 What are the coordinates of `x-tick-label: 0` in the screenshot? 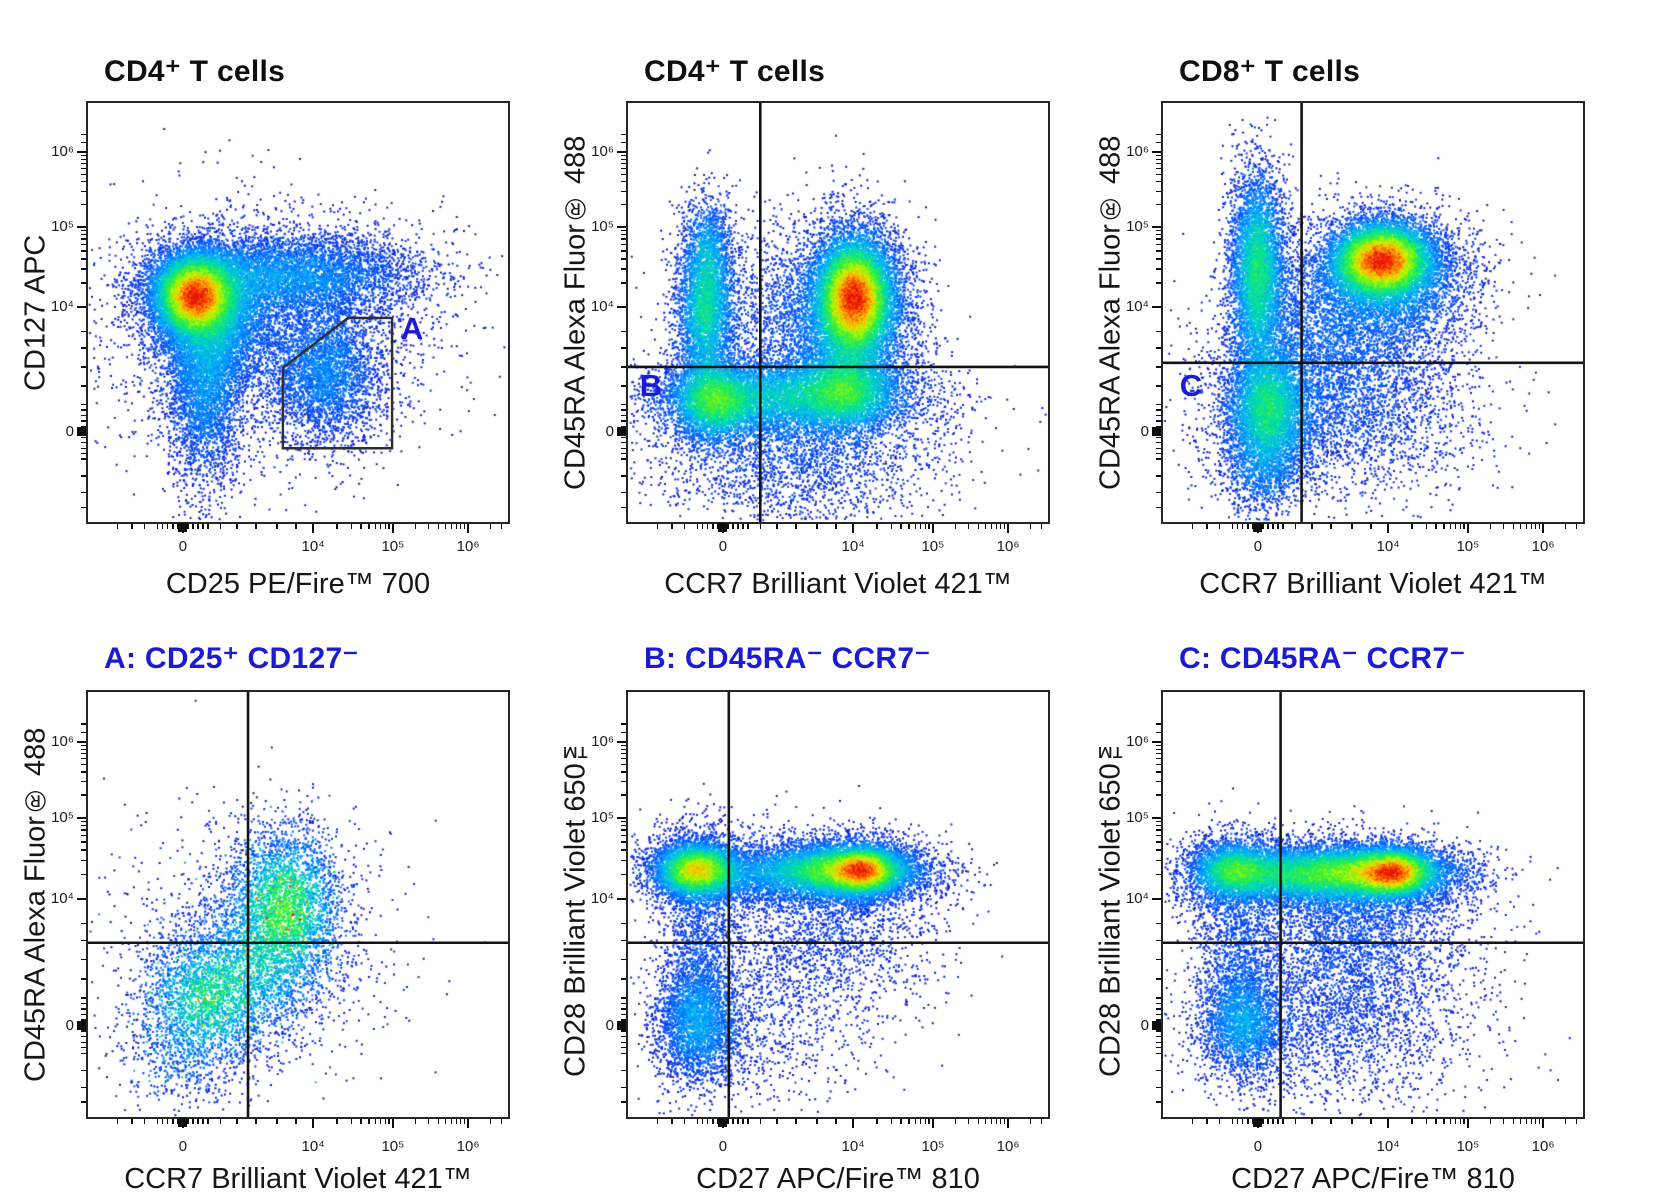 It's located at (183, 546).